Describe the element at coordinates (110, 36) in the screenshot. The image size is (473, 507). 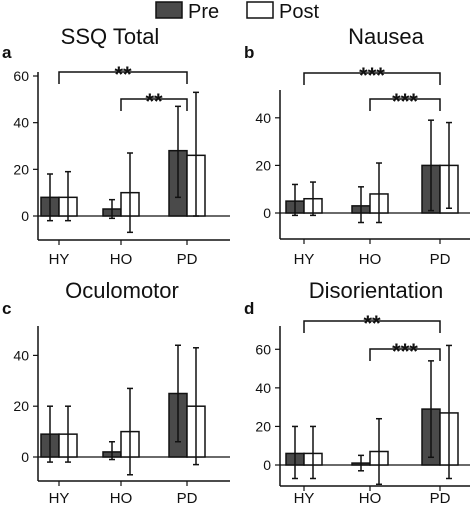
I see `chart-title: SSQ Total` at that location.